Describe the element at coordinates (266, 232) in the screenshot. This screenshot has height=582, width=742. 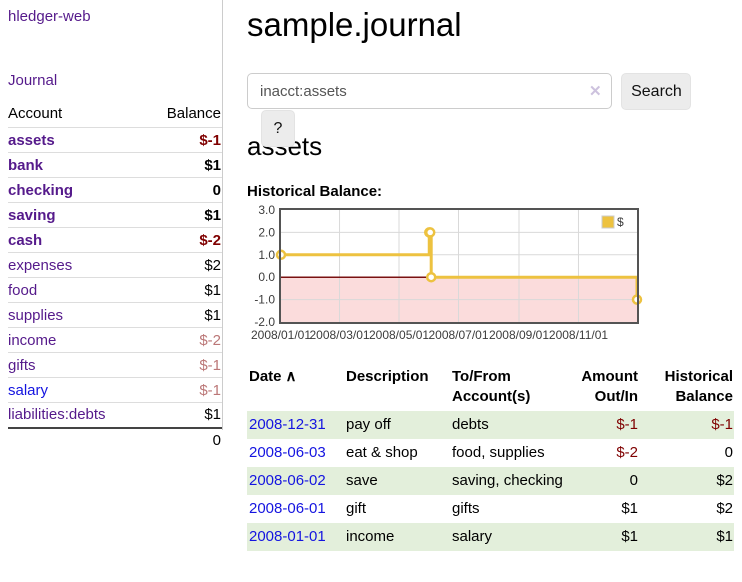
I see `svg-text: 2.0` at that location.